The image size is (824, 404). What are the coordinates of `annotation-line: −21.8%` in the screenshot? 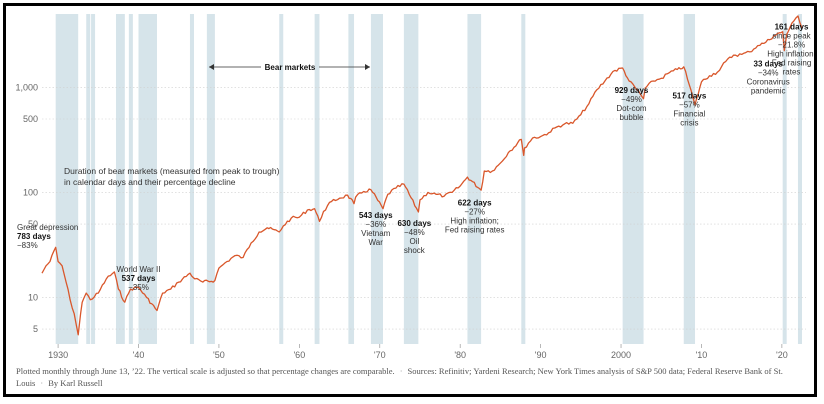 It's located at (791, 45).